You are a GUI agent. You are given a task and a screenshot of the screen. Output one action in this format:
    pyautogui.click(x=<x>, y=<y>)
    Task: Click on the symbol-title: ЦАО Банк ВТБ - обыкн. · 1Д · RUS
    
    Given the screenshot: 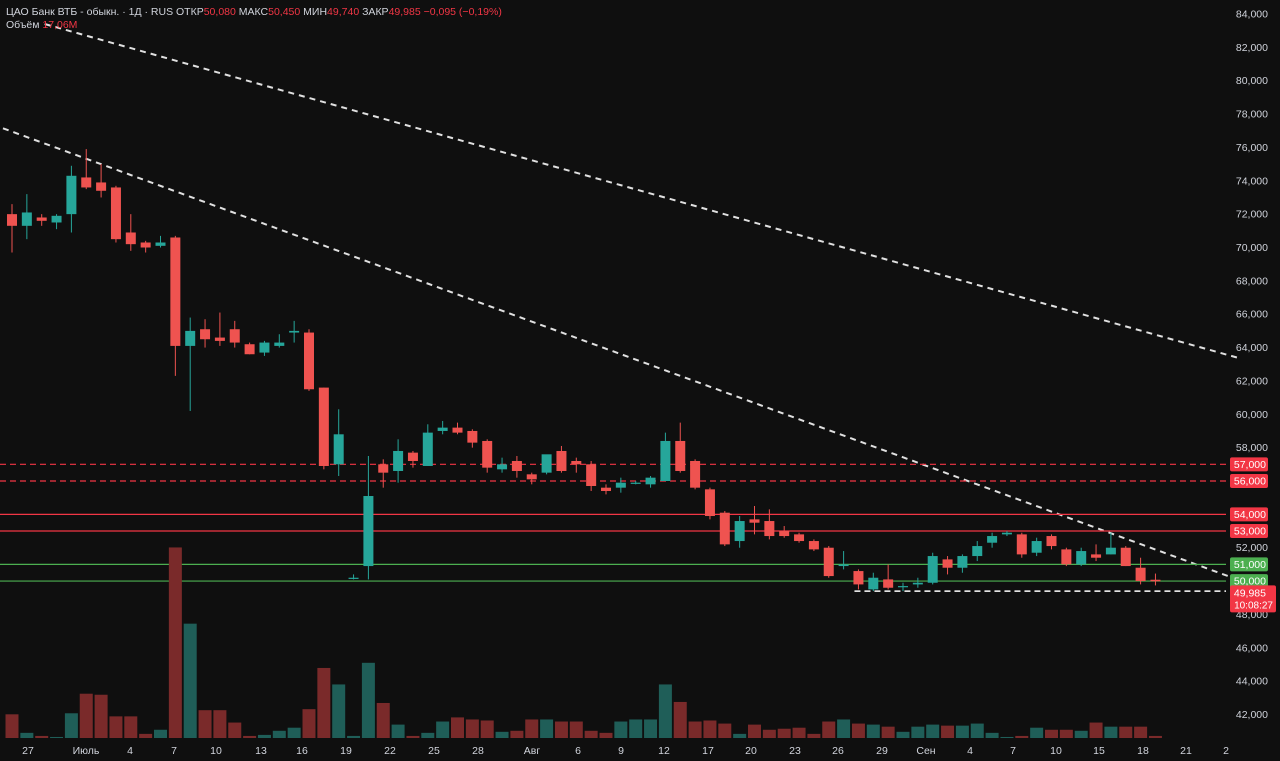 What is the action you would take?
    pyautogui.click(x=90, y=12)
    